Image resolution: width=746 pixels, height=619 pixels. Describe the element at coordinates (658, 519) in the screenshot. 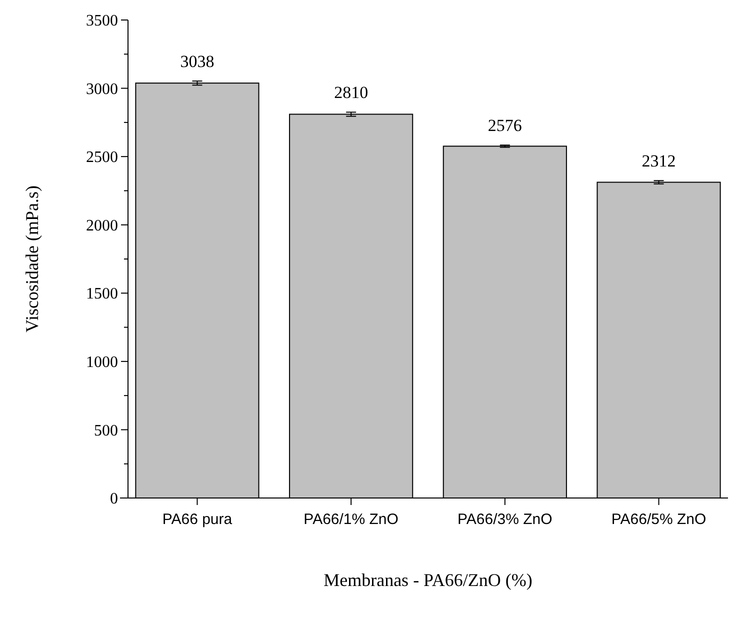

I see `x-tick-label: PA66/5% ZnO` at that location.